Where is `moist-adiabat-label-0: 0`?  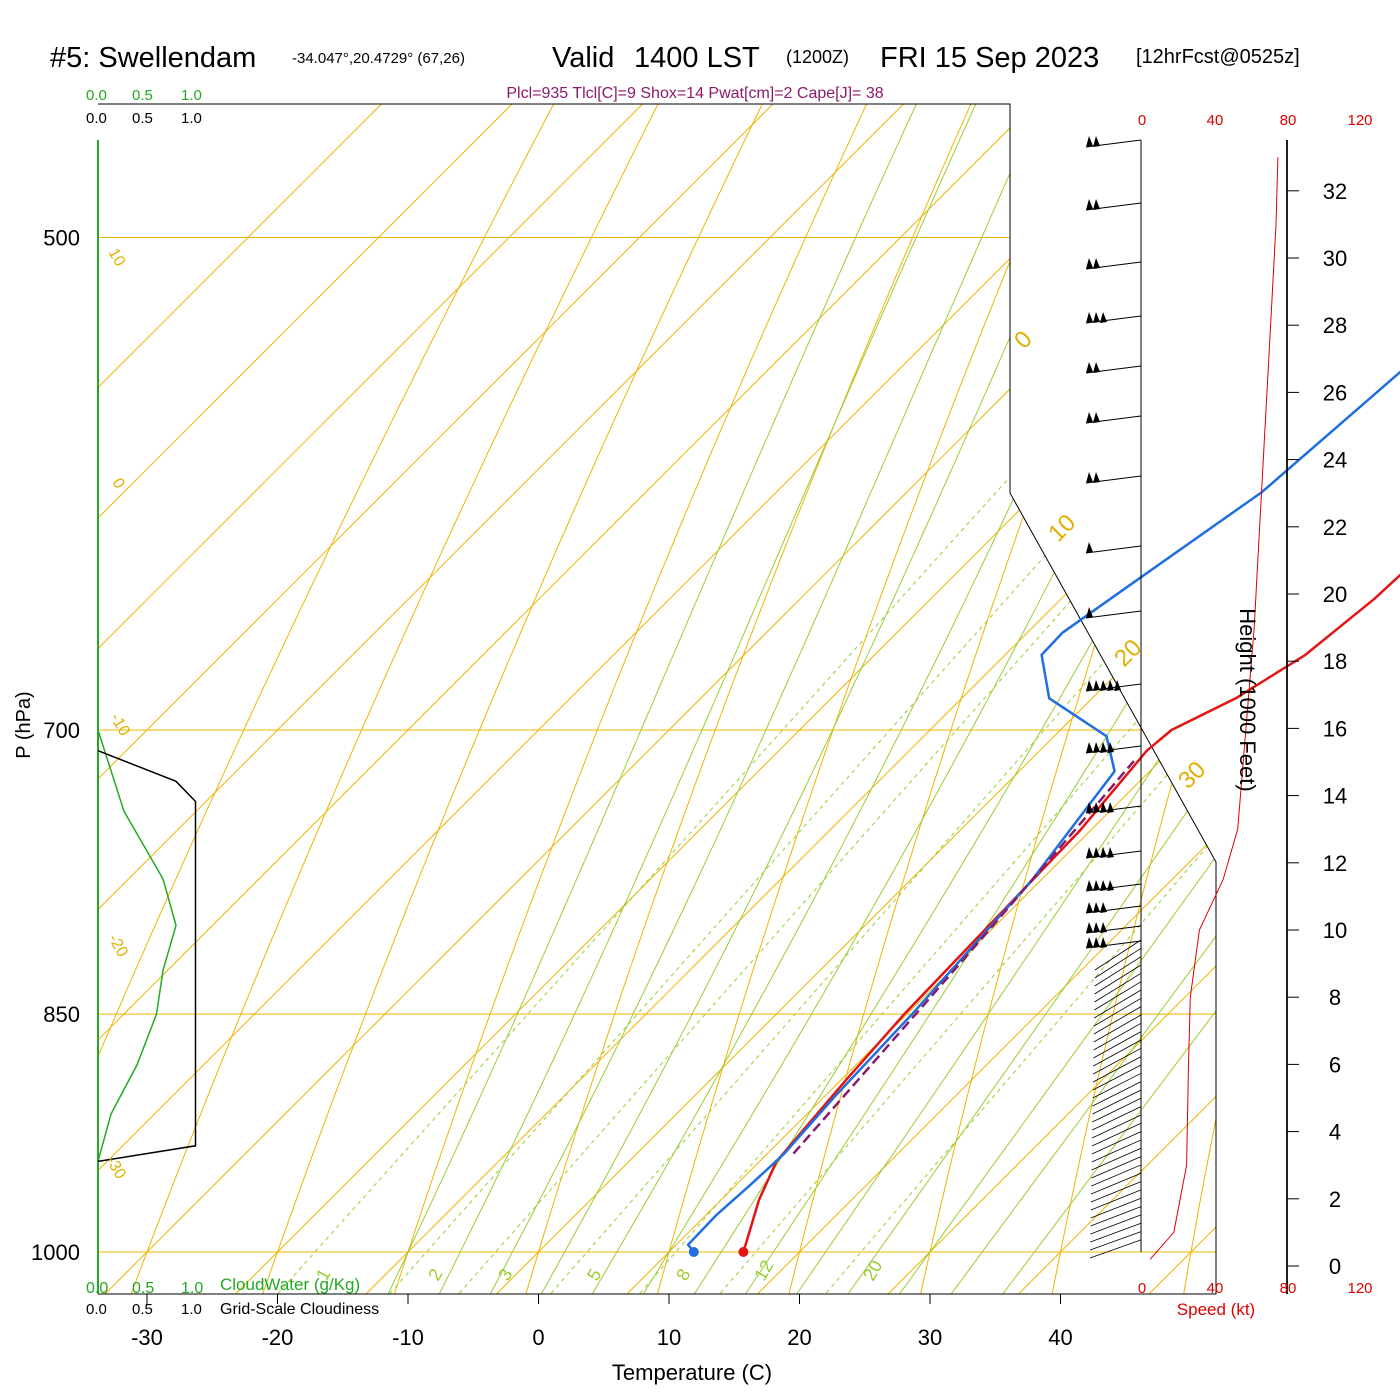
moist-adiabat-label-0: 0 is located at coordinates (1023, 340).